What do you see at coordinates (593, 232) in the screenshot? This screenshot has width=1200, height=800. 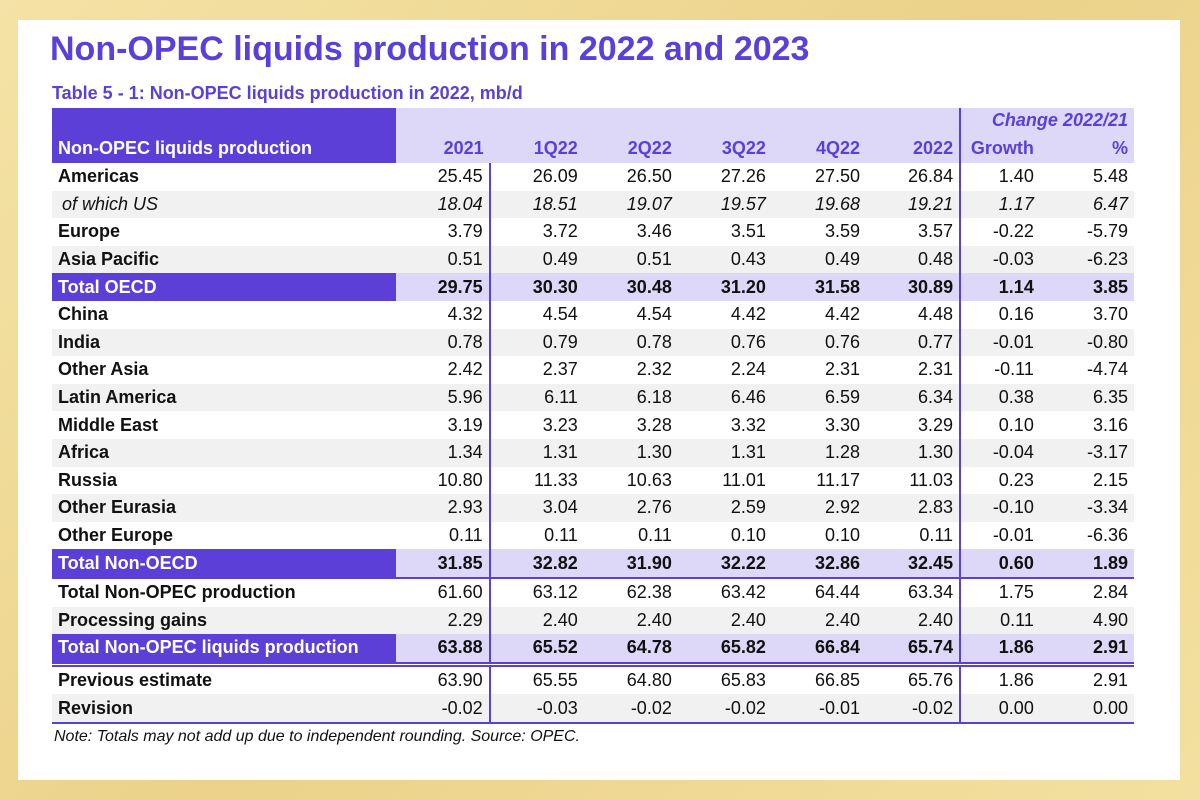 I see `table-row: Europe 3.79 3.72 3.46 3.51 3.59 3.57 -0.22 -5.79` at bounding box center [593, 232].